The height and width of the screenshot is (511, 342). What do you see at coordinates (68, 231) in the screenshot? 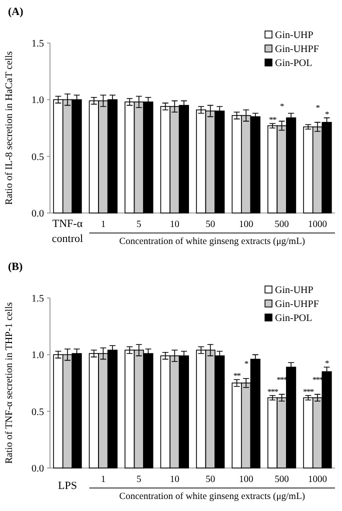
I see `x-tick-label: TNF-α control` at bounding box center [68, 231].